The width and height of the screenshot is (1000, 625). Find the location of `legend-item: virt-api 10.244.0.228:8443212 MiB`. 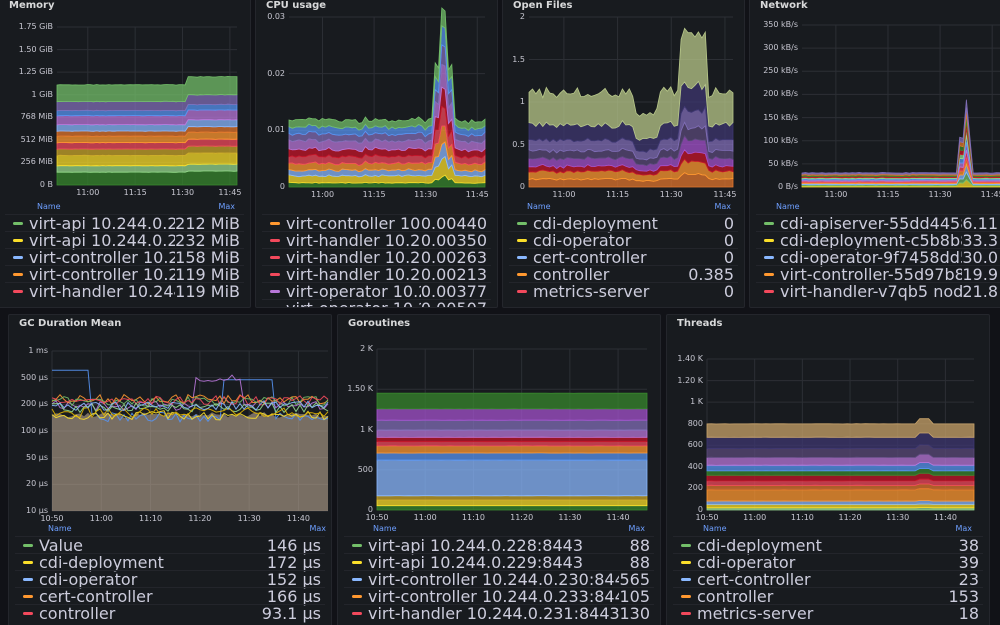

legend-item: virt-api 10.244.0.228:8443212 MiB is located at coordinates (124, 223).